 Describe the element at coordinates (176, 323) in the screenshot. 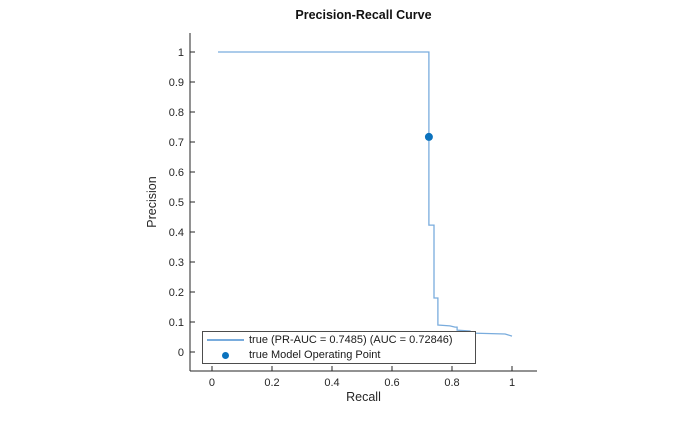

I see `y-tick-label: 0.1` at that location.